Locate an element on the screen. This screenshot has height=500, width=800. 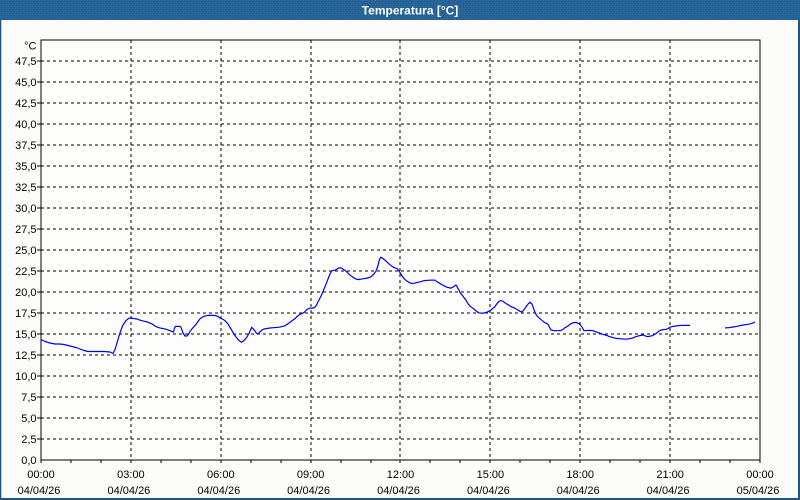
svg-text: 09:00 is located at coordinates (311, 475).